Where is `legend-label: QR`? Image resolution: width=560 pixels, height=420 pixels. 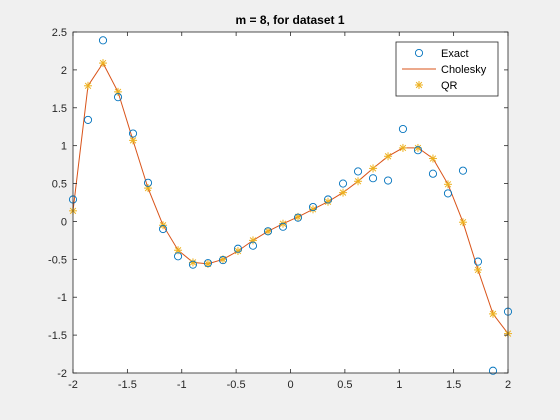 legend-label: QR is located at coordinates (449, 86).